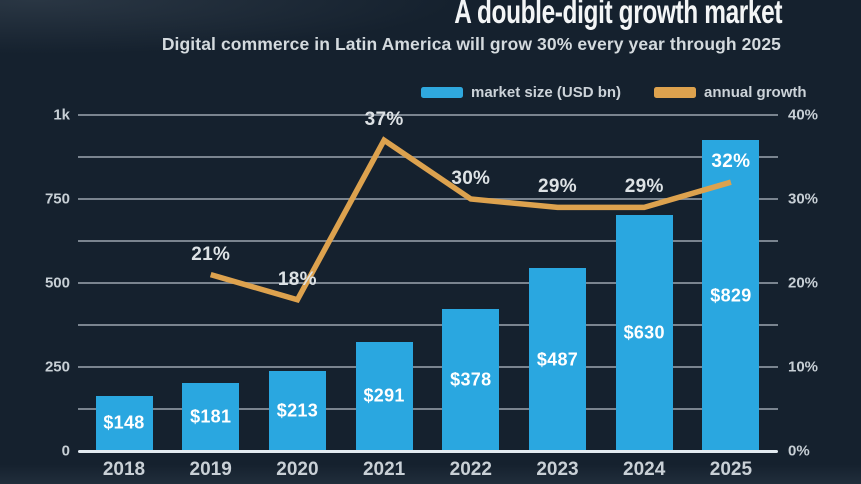  What do you see at coordinates (211, 254) in the screenshot?
I see `growth-point-label: 21%` at bounding box center [211, 254].